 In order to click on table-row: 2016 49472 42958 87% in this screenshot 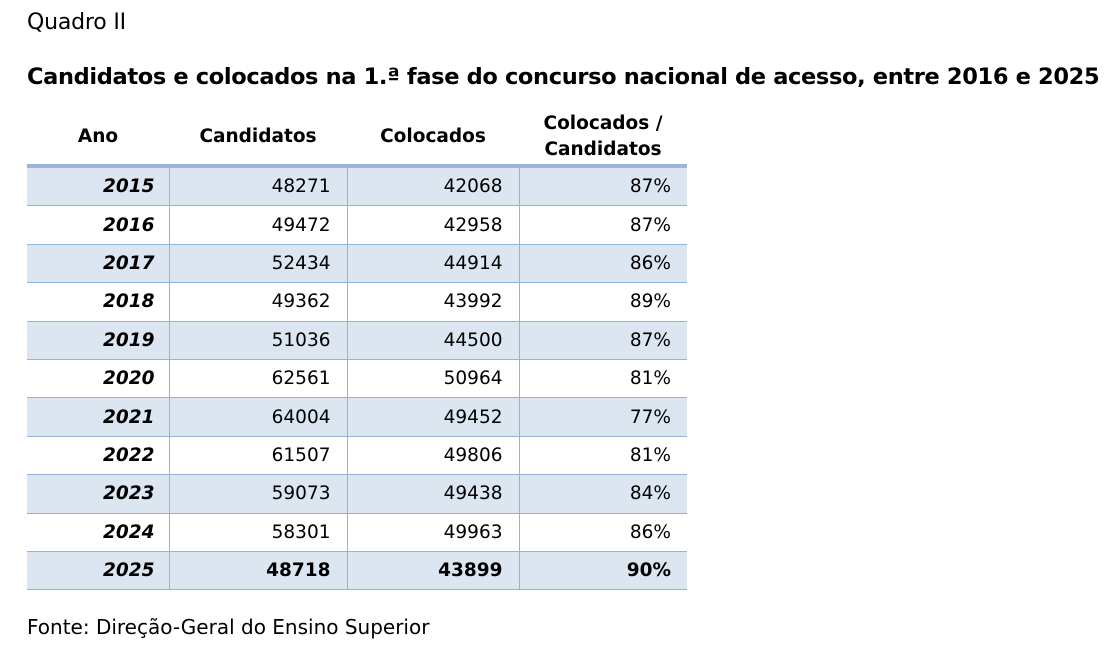, I will do `click(357, 225)`.